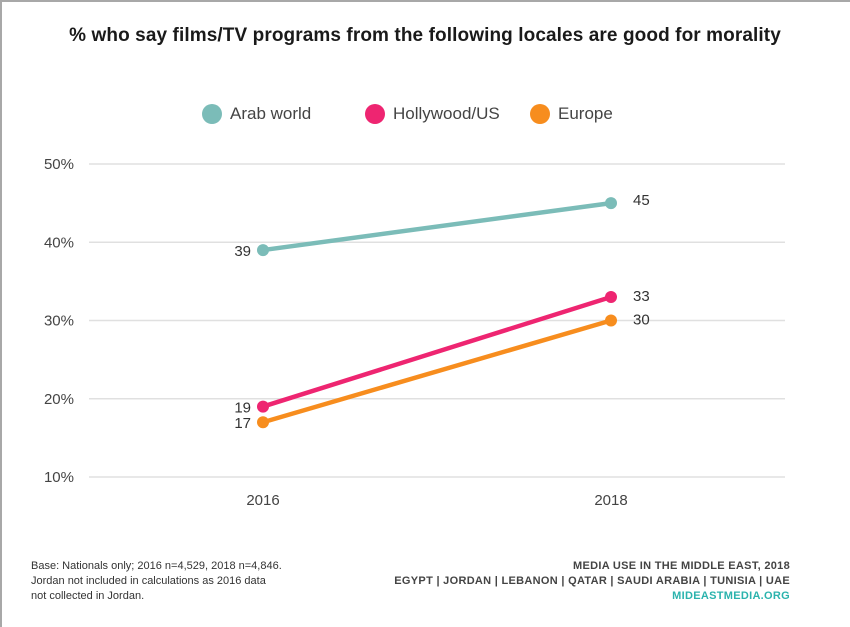  I want to click on y-tick-label: 50%, so click(59, 164).